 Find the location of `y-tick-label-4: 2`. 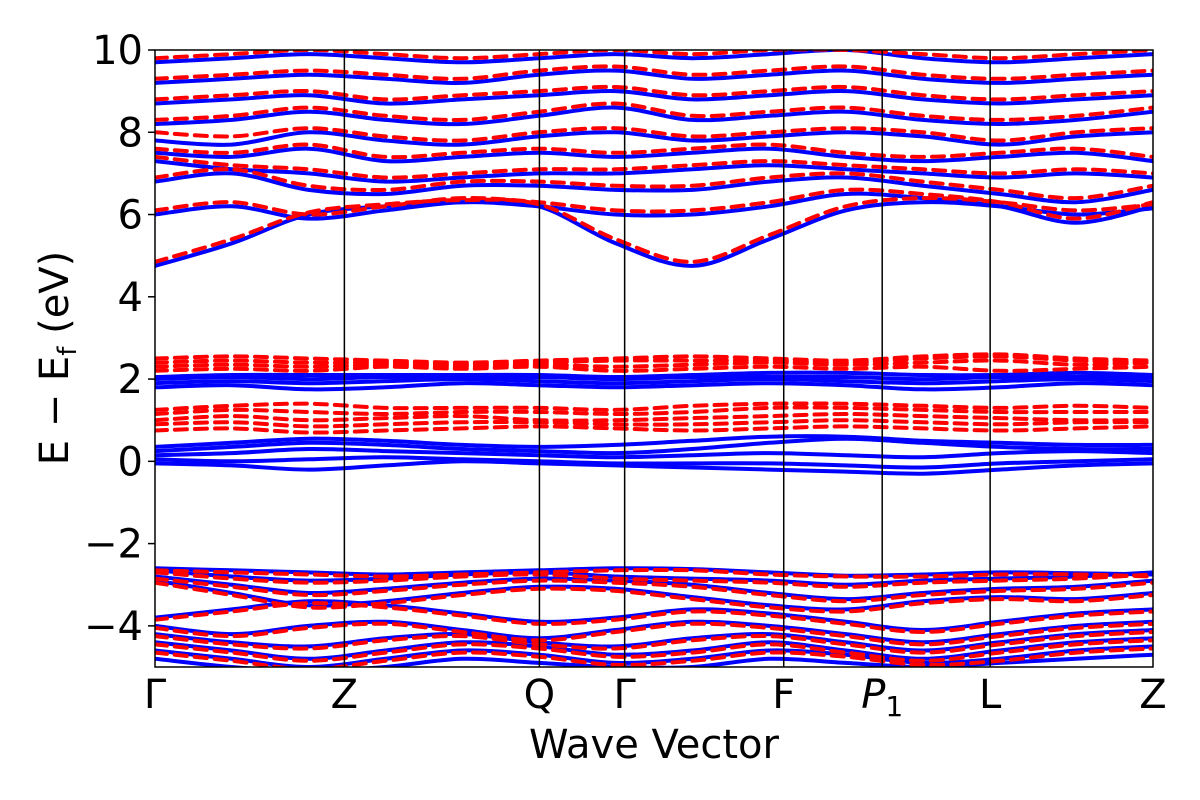

y-tick-label-4: 2 is located at coordinates (130, 380).